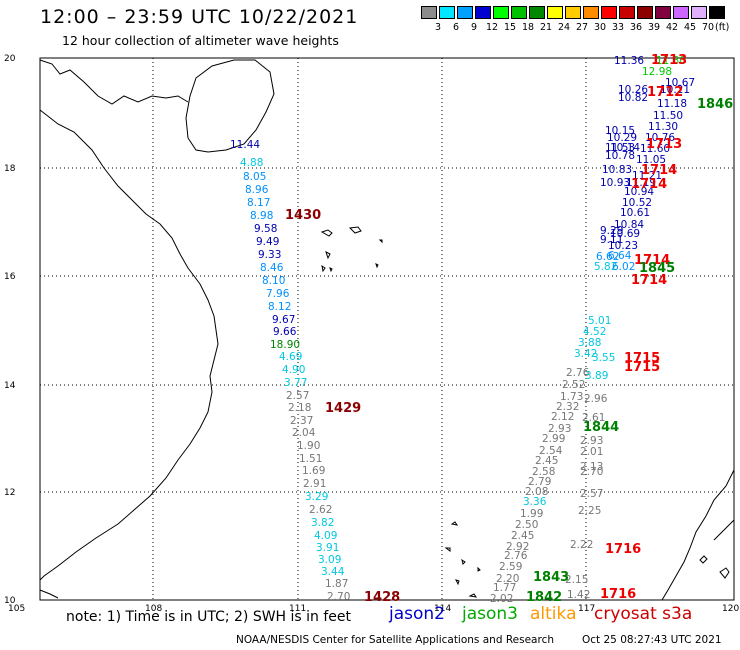  I want to click on wave-height-value: 2.02, so click(501, 599).